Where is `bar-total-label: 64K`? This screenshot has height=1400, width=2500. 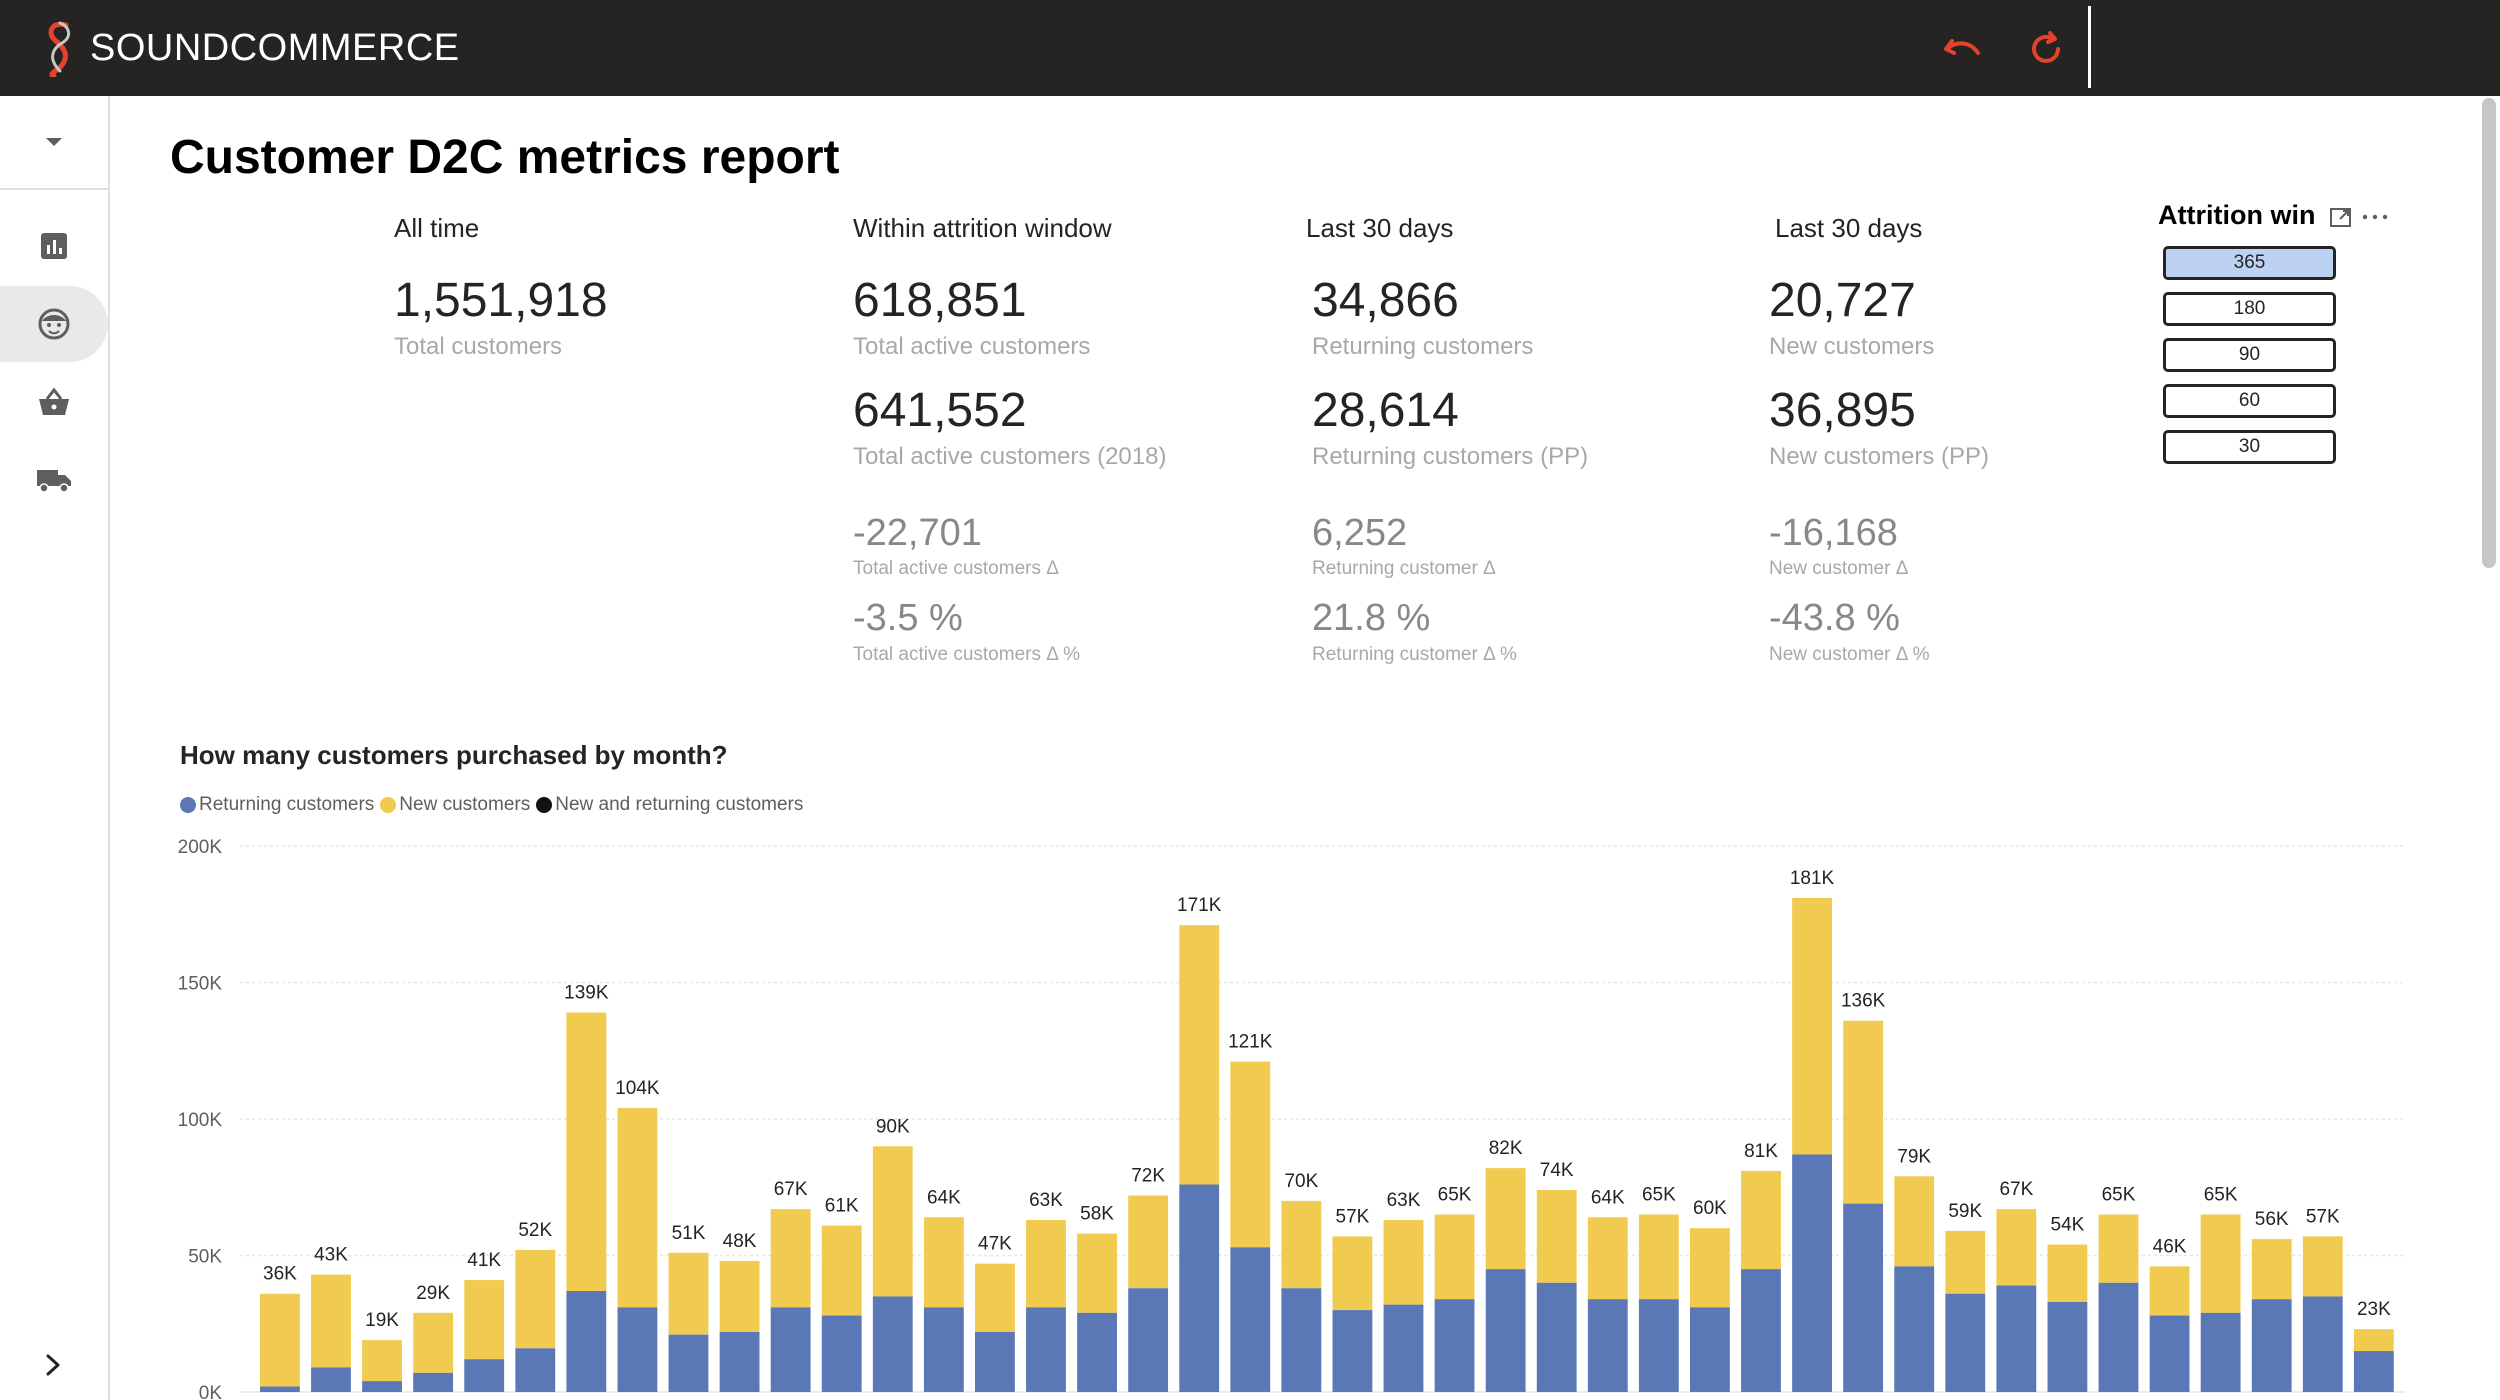 bar-total-label: 64K is located at coordinates (944, 1197).